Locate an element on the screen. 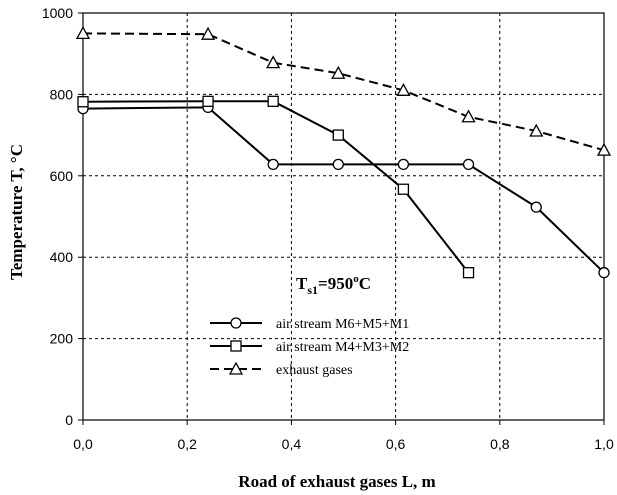  y-tick-label: 200 is located at coordinates (62, 339).